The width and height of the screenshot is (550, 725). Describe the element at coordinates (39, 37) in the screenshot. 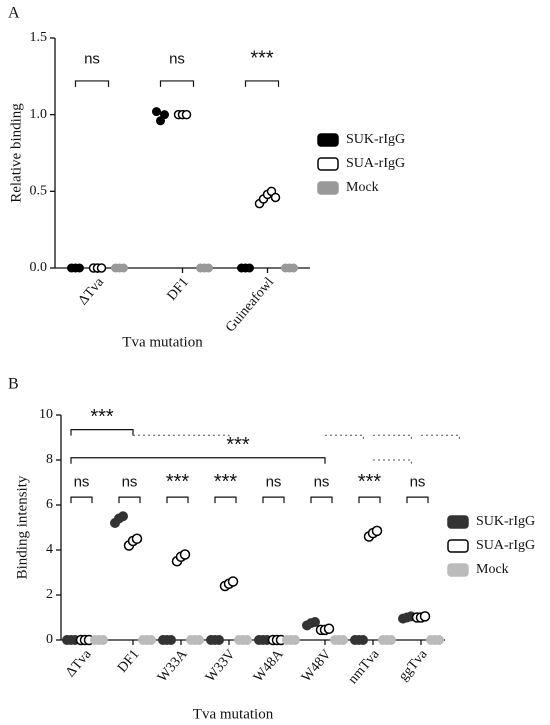

I see `y-tick-label: 1.5` at that location.